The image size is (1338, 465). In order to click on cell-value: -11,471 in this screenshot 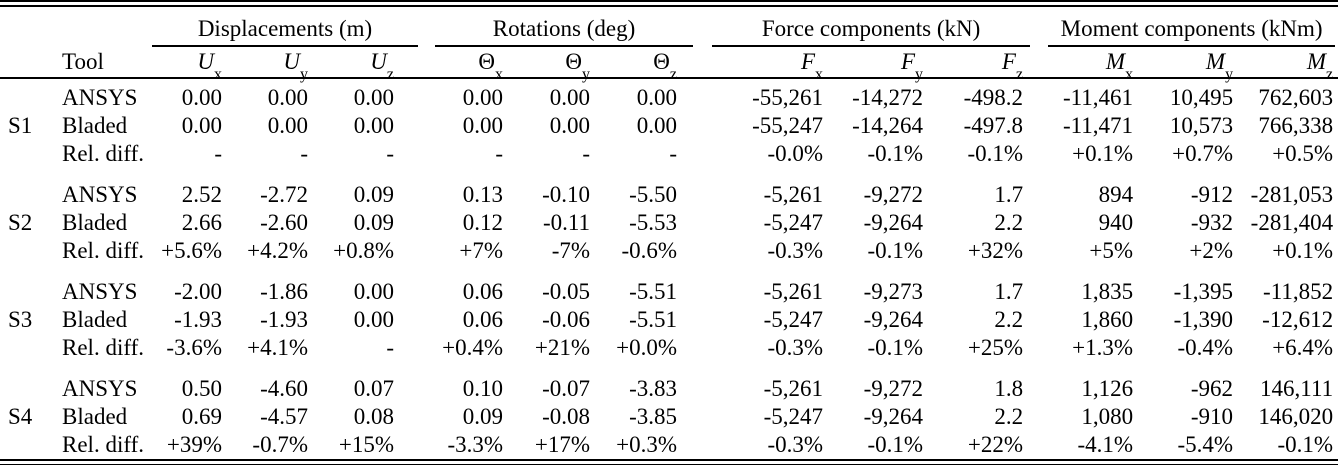, I will do `click(1098, 125)`.